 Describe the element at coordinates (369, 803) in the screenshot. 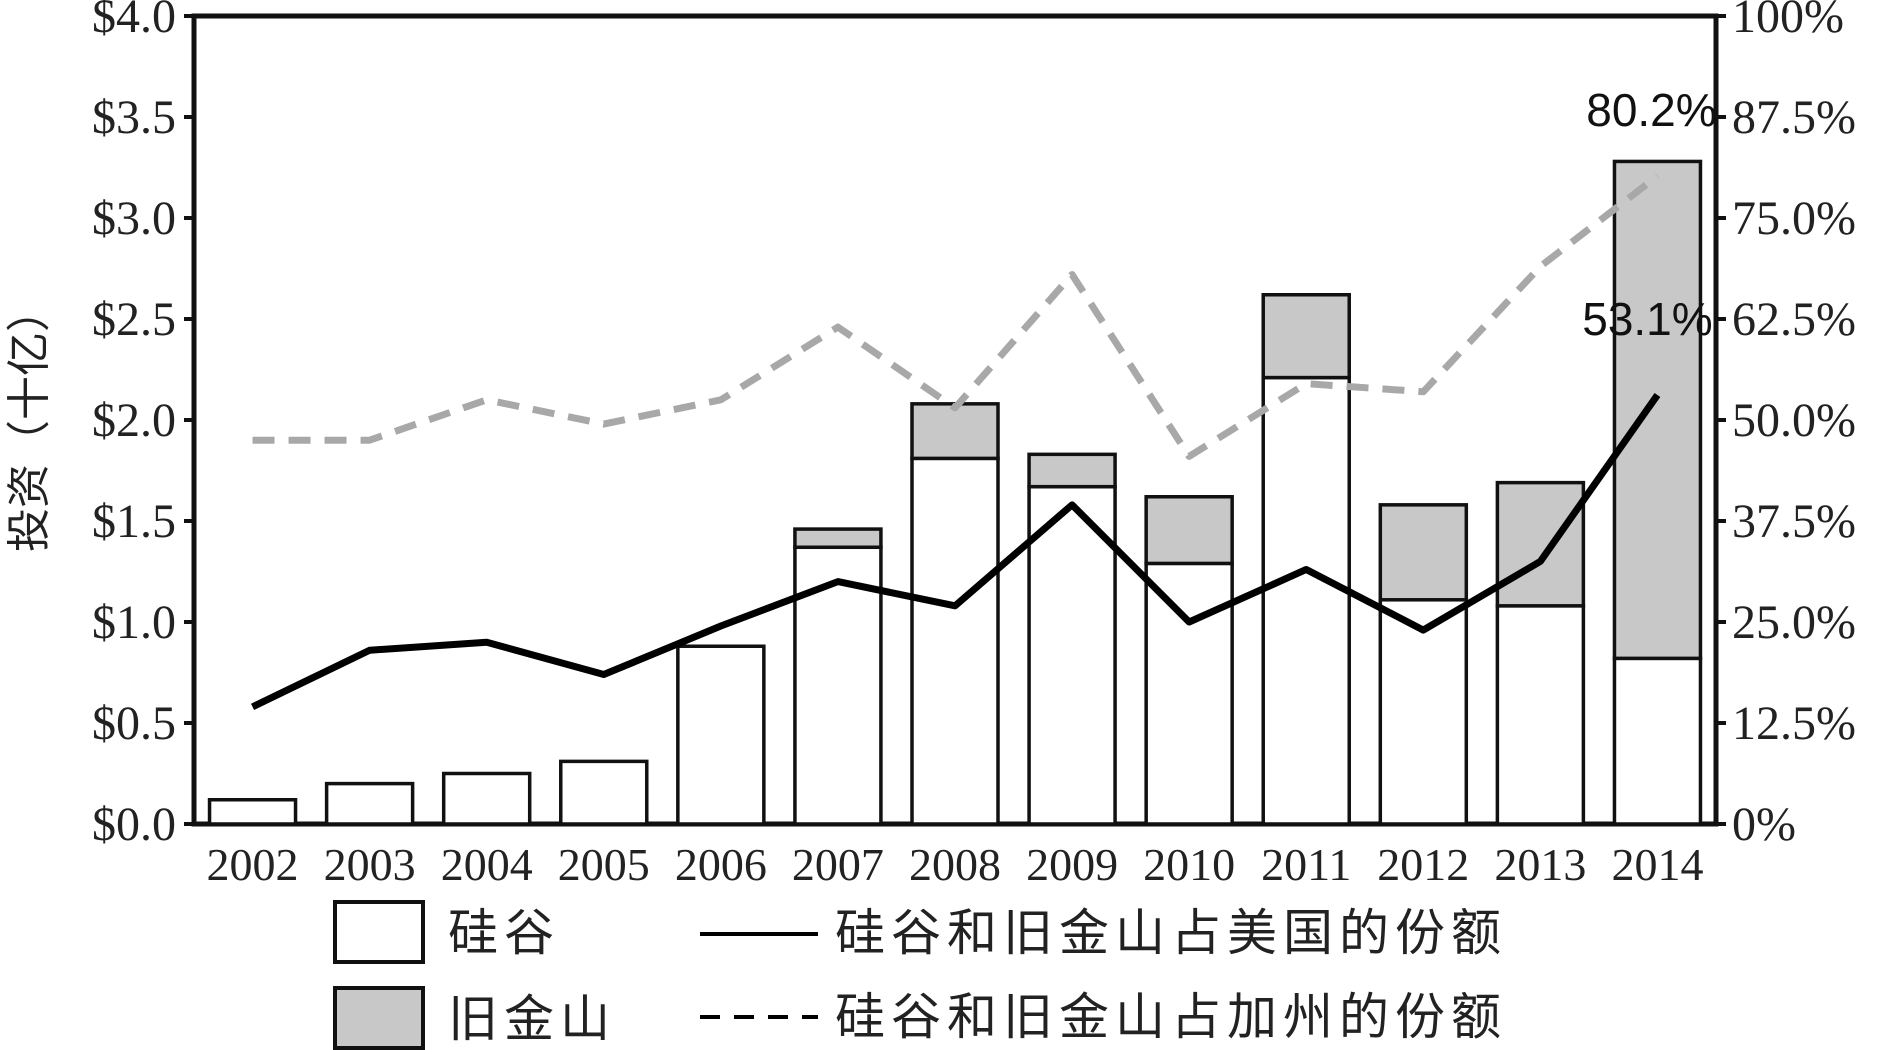

I see `bar-silicon-valley-2003` at that location.